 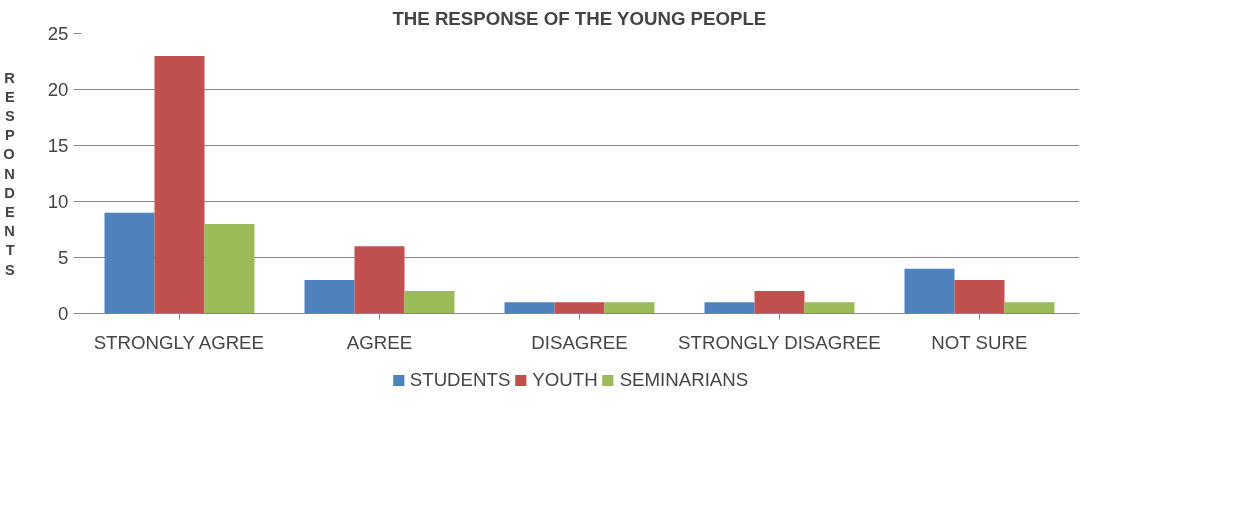 What do you see at coordinates (58, 201) in the screenshot?
I see `y-tick-label: 10` at bounding box center [58, 201].